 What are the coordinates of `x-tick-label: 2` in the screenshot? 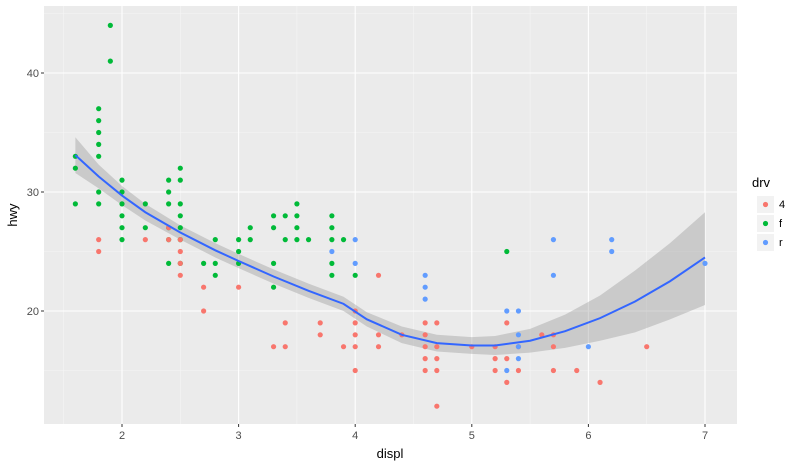 It's located at (122, 436).